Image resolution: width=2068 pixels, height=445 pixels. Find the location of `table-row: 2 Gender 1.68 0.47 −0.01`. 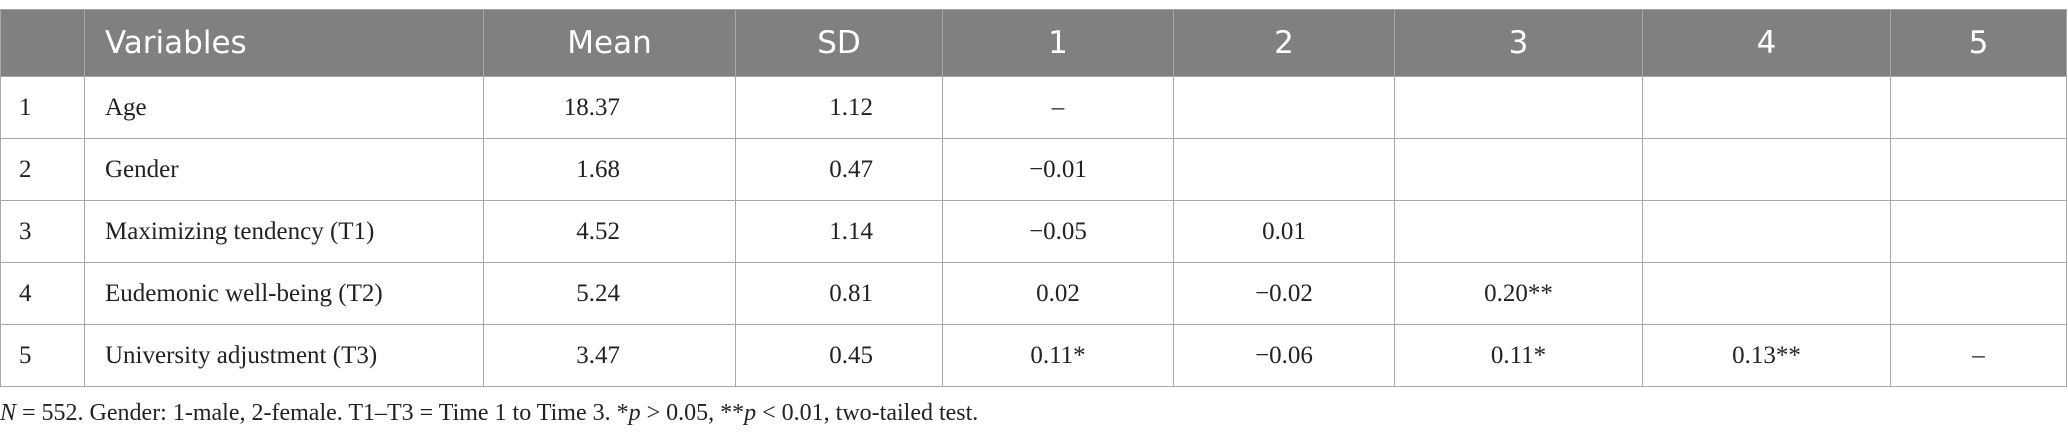

table-row: 2 Gender 1.68 0.47 −0.01 is located at coordinates (1033, 169).